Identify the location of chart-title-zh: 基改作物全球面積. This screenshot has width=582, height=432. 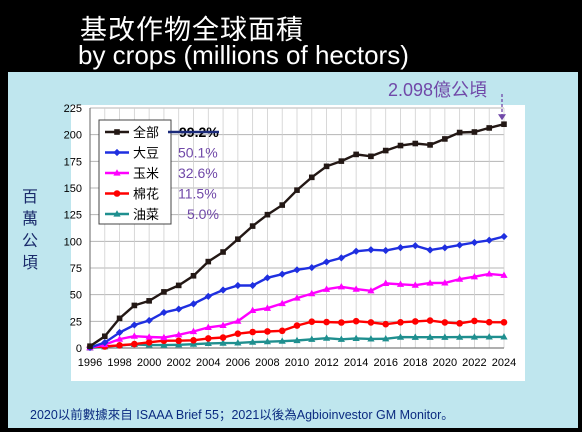
(192, 30).